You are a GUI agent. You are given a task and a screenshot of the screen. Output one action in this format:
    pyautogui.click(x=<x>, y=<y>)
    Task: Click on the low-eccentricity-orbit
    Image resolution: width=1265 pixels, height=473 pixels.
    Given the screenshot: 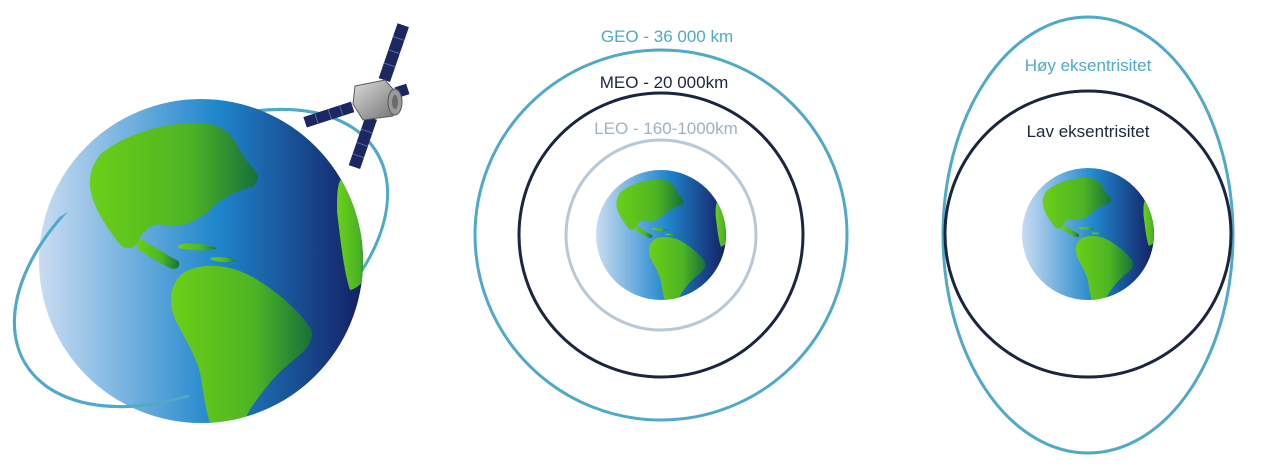 What is the action you would take?
    pyautogui.click(x=1088, y=234)
    